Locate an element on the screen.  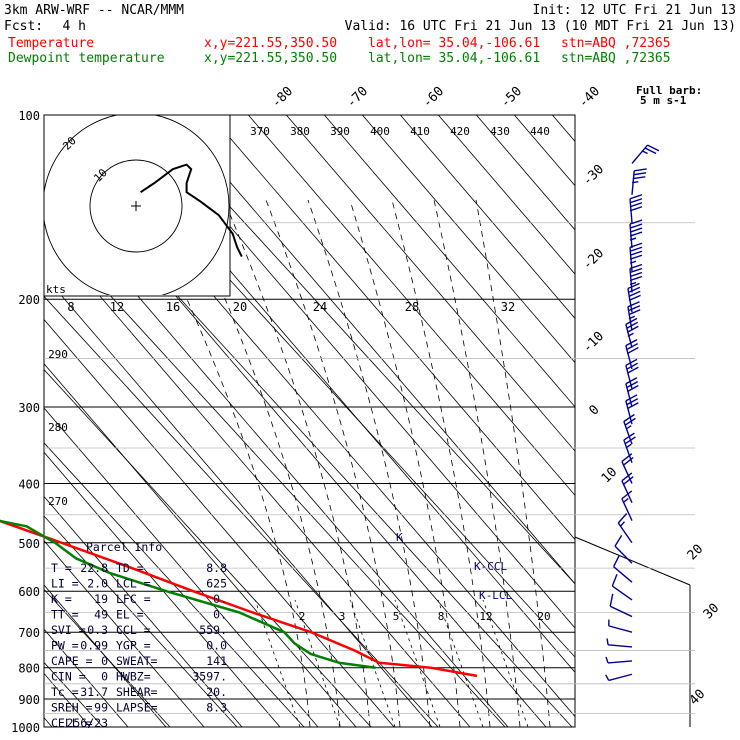
pressure-label-400: 400 is located at coordinates (29, 484).